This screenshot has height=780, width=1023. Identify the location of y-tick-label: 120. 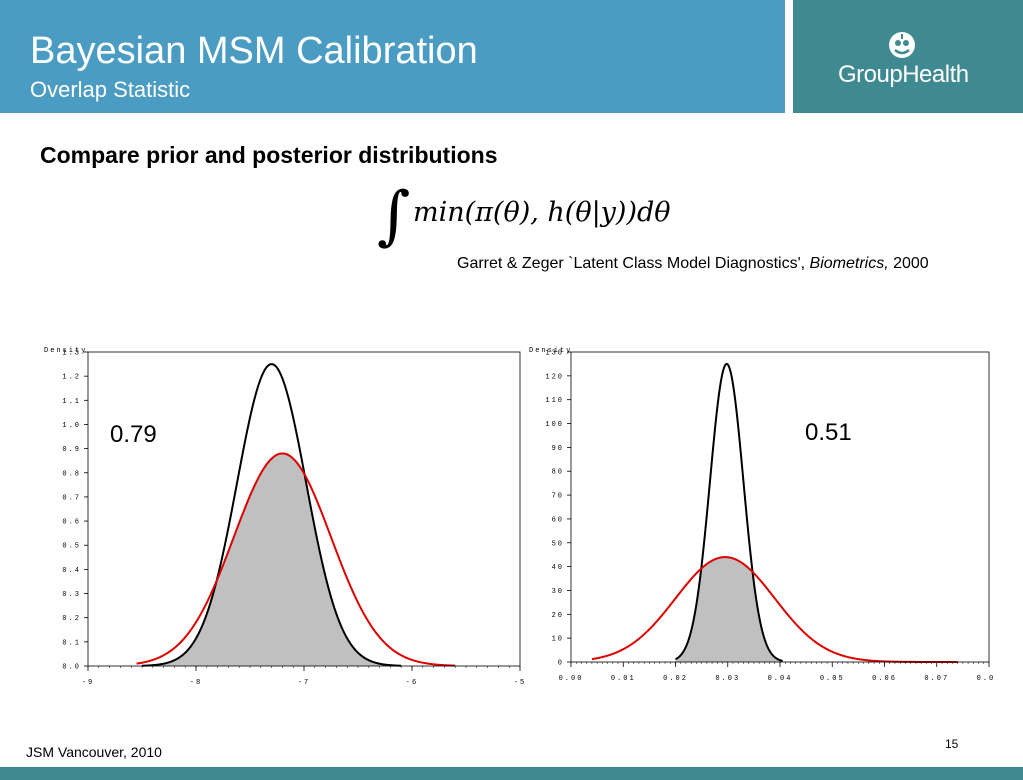
(554, 377).